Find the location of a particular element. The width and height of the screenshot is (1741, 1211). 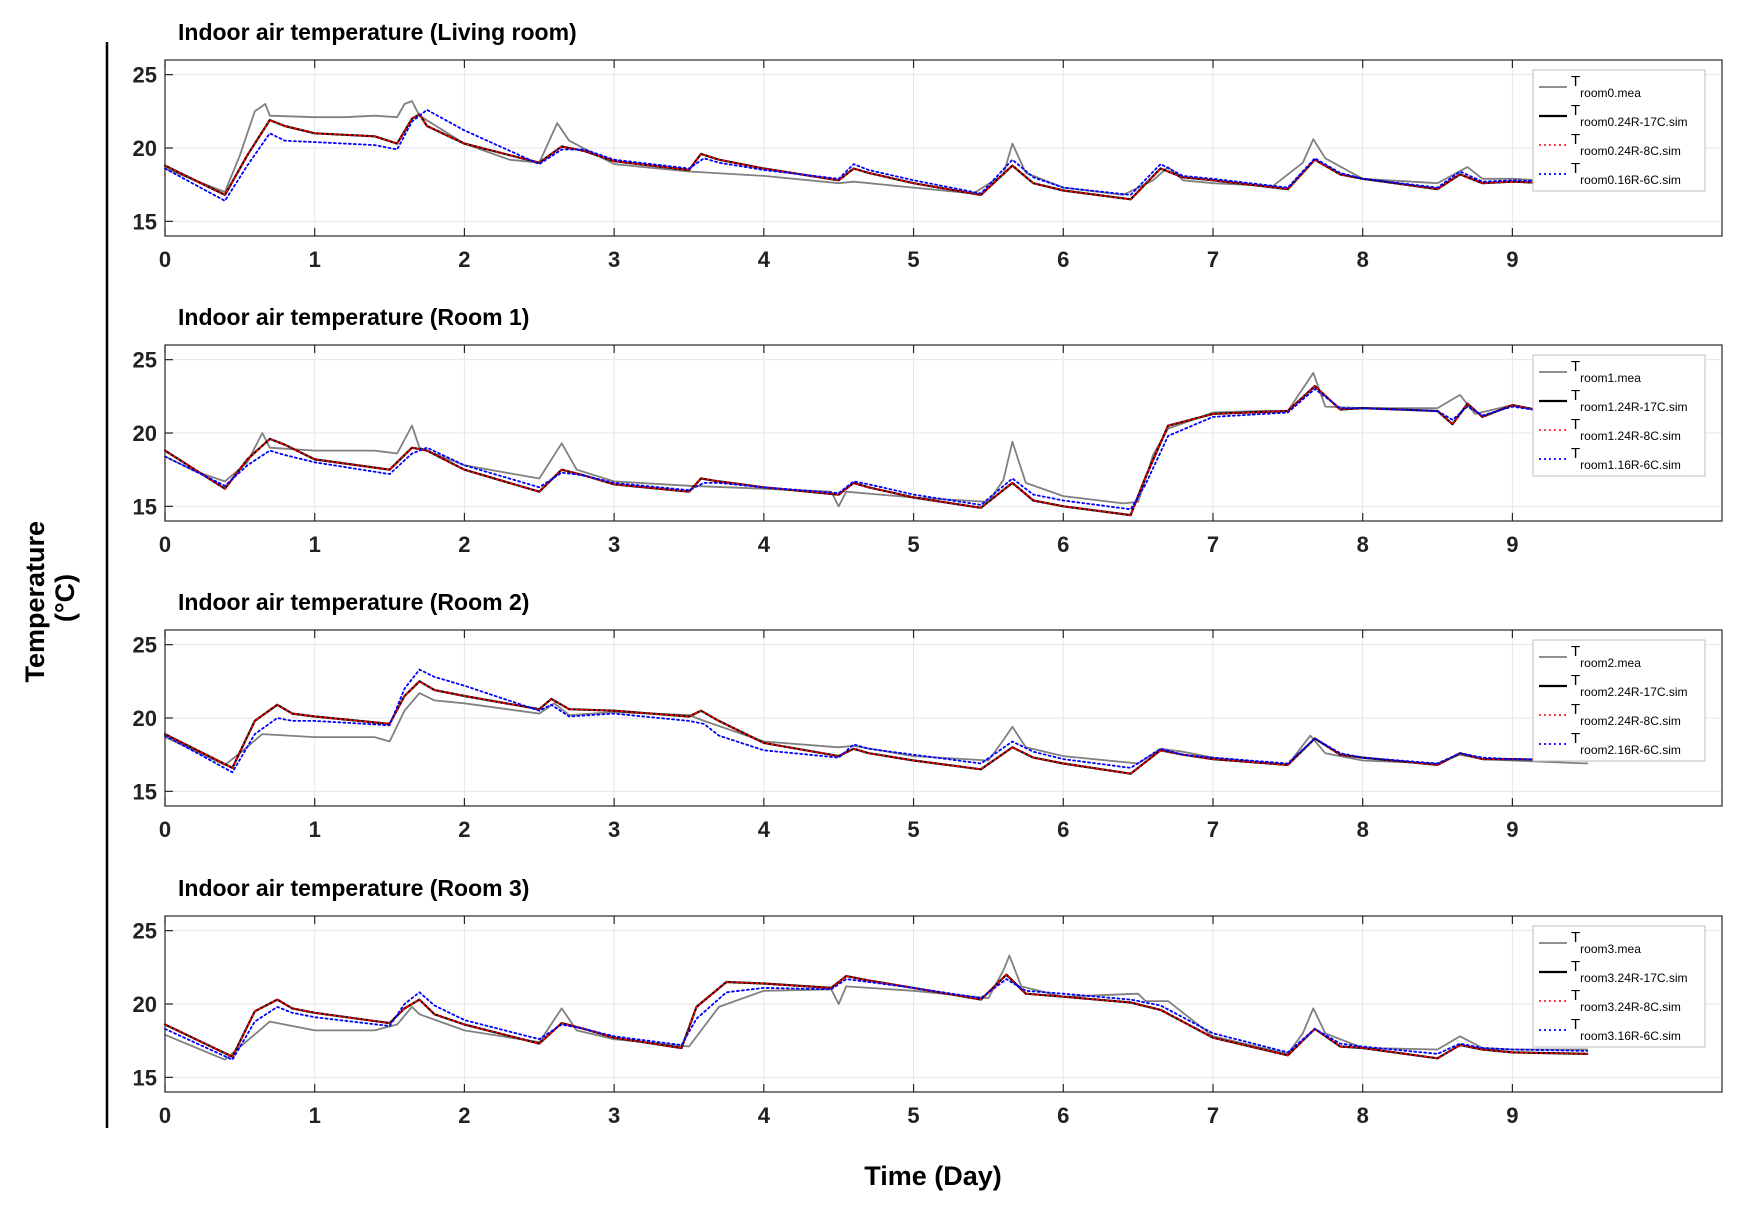

legend-label-sub: room1.16R-6C.sim is located at coordinates (1630, 465).